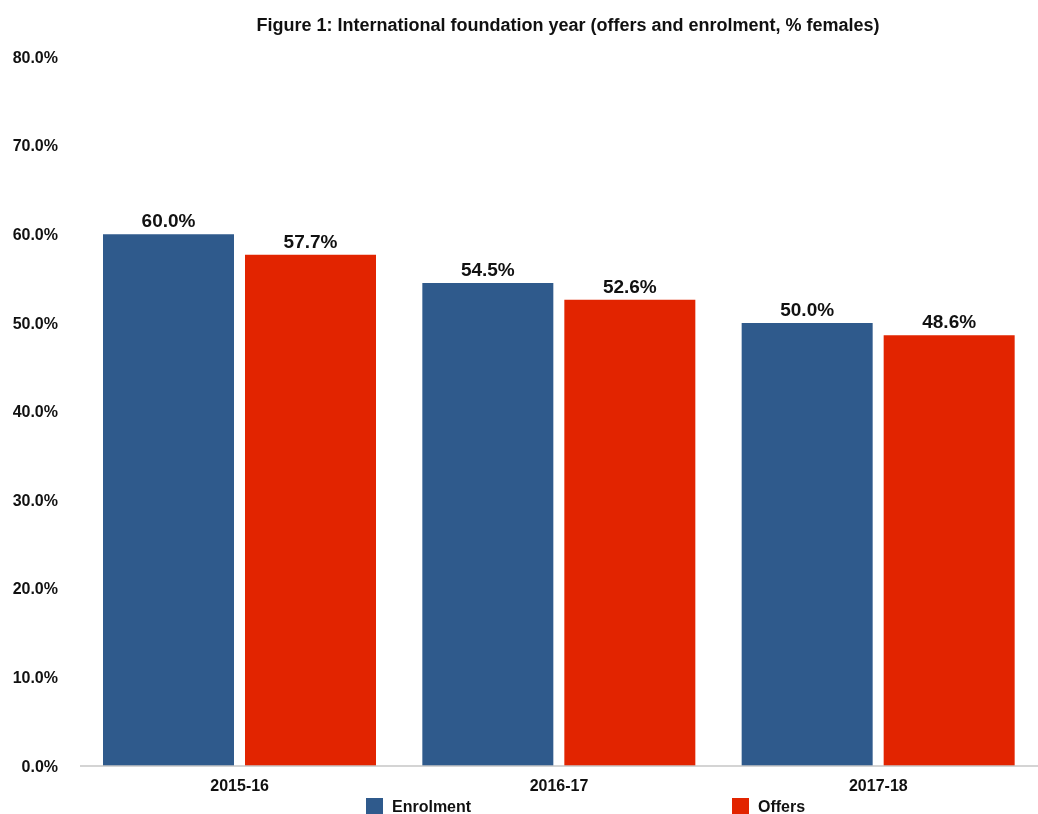 This screenshot has height=814, width=1038. What do you see at coordinates (168, 221) in the screenshot?
I see `data-label: 60.0%` at bounding box center [168, 221].